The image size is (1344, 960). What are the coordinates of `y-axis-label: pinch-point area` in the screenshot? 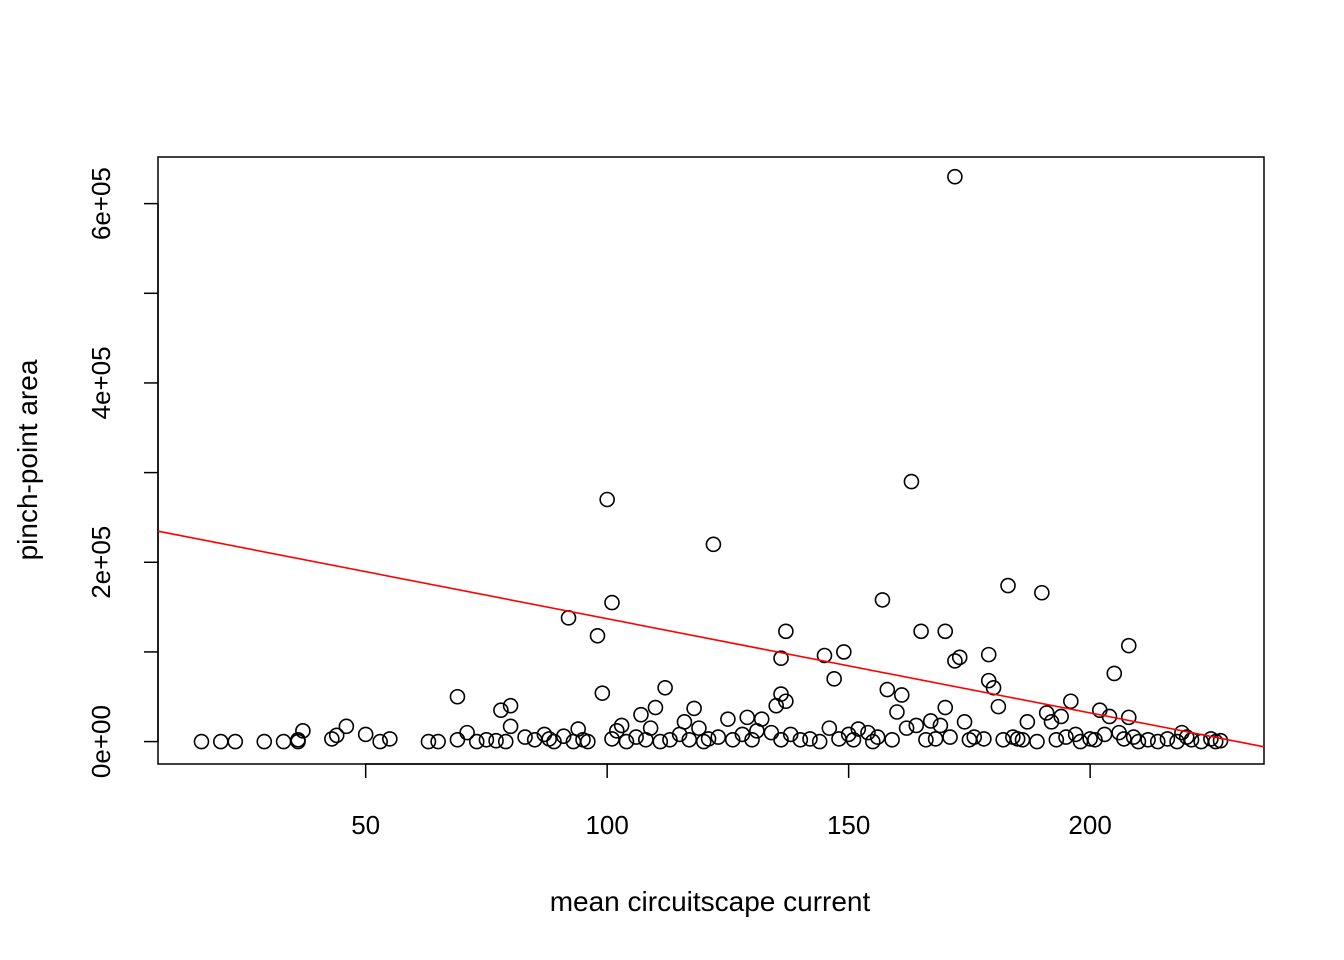 It's located at (27, 459).